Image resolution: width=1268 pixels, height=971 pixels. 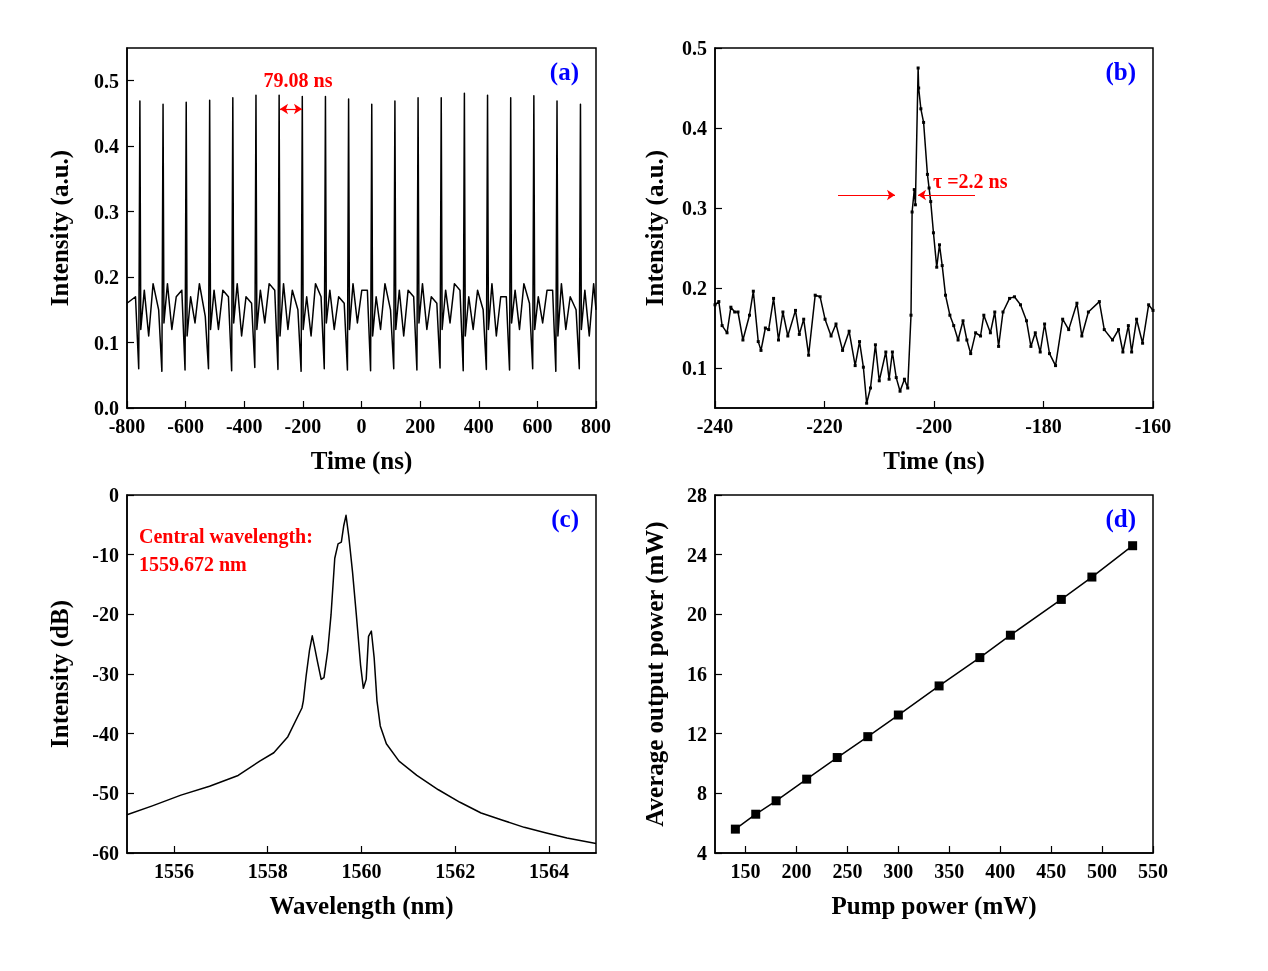 I want to click on y-tick-label: 16, so click(x=697, y=674).